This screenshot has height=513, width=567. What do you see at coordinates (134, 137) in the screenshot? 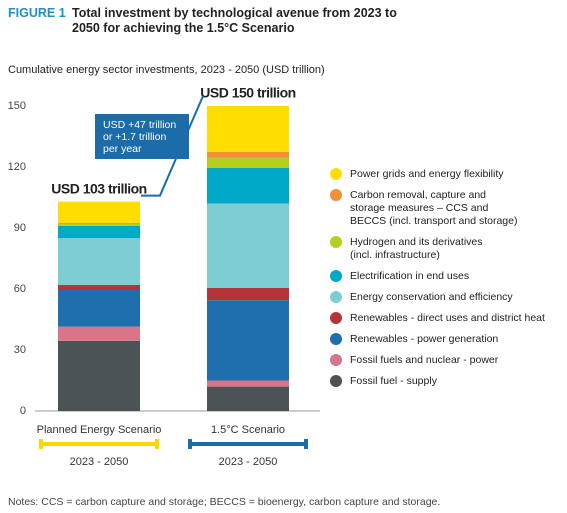
I see `annotation-text: or +1.7 trillion` at bounding box center [134, 137].